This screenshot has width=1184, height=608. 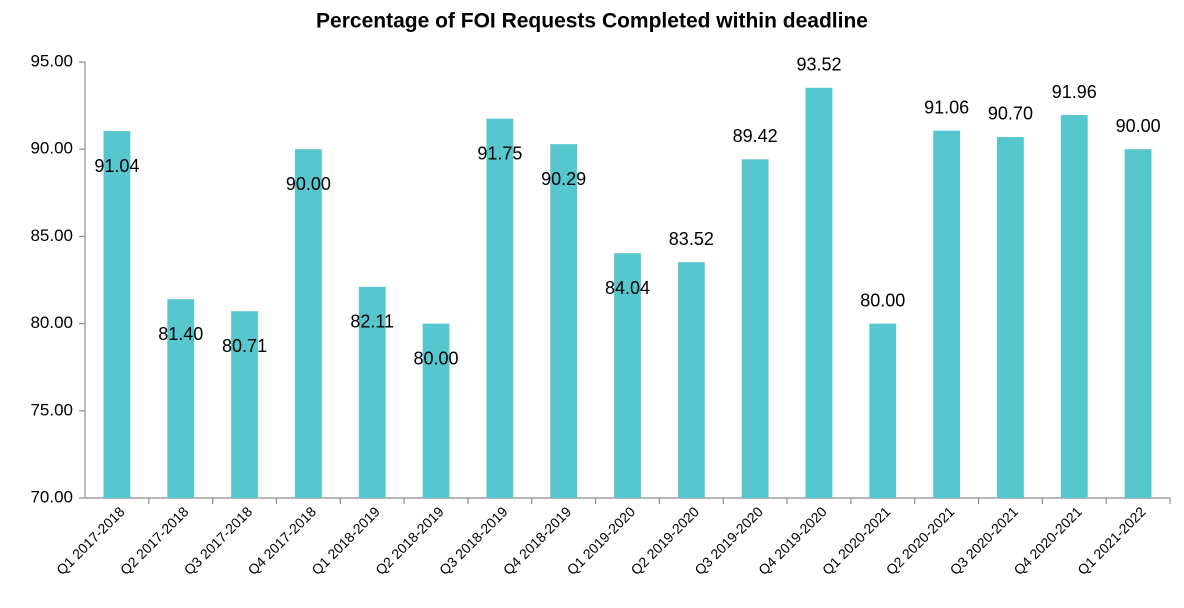 What do you see at coordinates (946, 107) in the screenshot?
I see `value-label: 91.06` at bounding box center [946, 107].